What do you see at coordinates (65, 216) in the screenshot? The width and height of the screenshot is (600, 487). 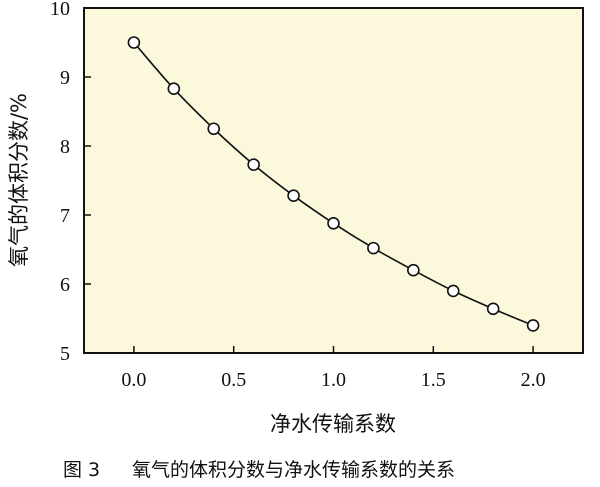 I see `y-tick-label: 7` at bounding box center [65, 216].